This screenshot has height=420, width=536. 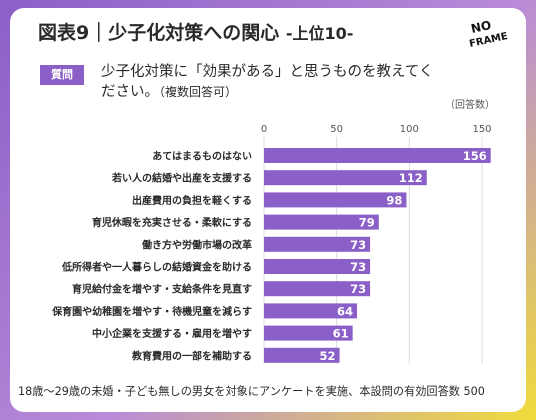 What do you see at coordinates (162, 289) in the screenshot?
I see `category-label: 育児給付金を増やす・支給条件を見直す` at bounding box center [162, 289].